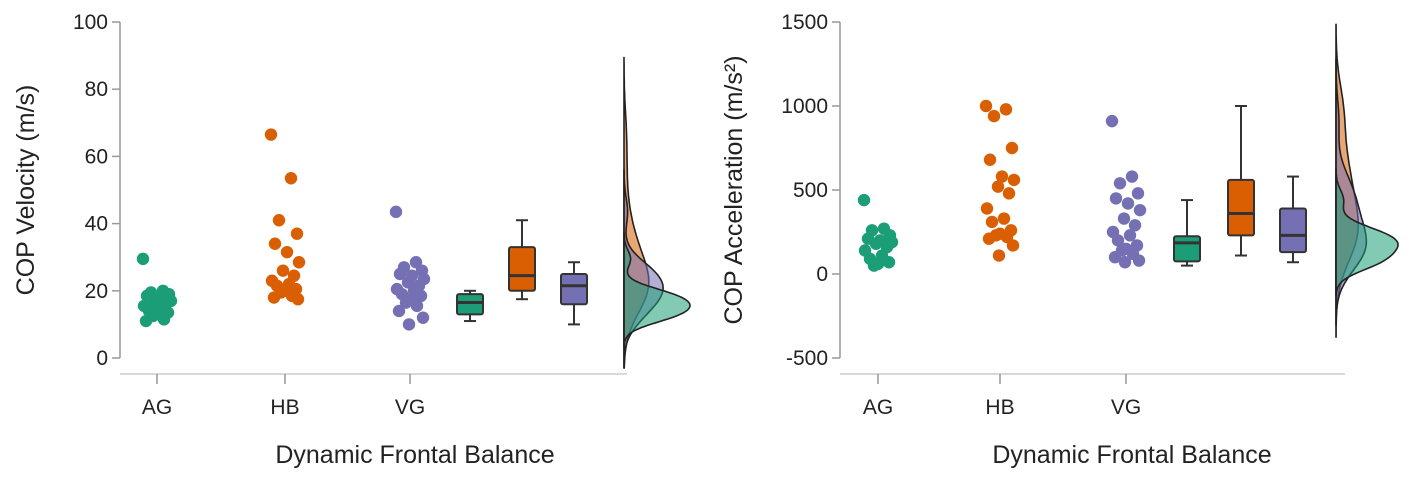  What do you see at coordinates (804, 106) in the screenshot?
I see `y-tick-label: 1000` at bounding box center [804, 106].